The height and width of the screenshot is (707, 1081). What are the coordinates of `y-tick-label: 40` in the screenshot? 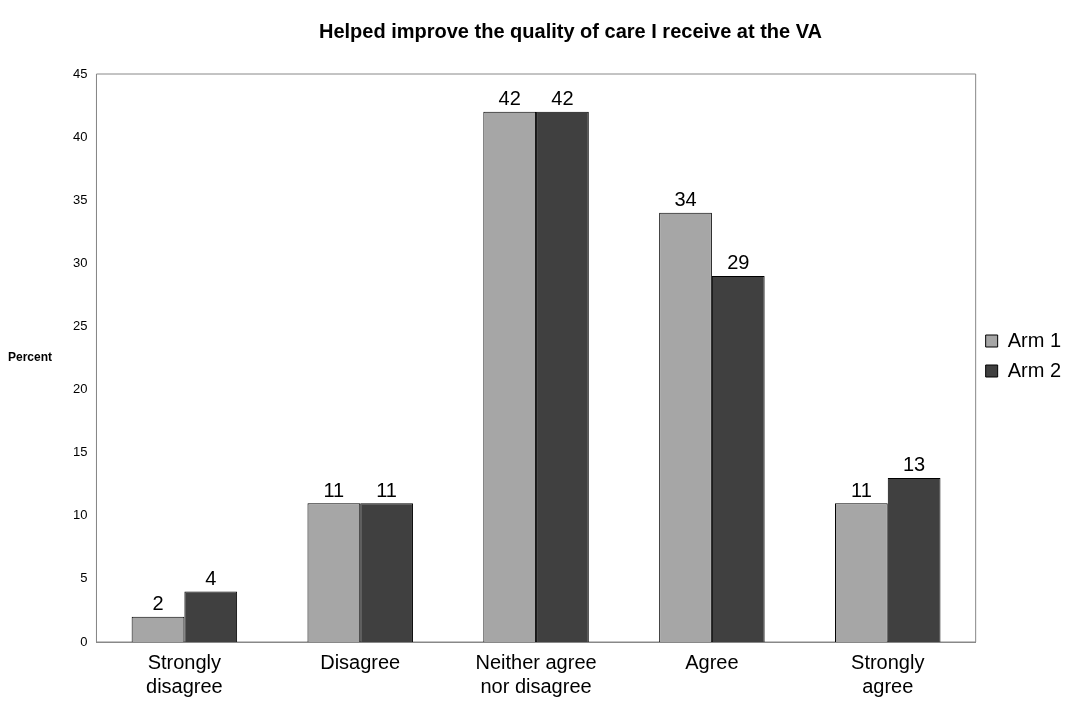 It's located at (80, 136).